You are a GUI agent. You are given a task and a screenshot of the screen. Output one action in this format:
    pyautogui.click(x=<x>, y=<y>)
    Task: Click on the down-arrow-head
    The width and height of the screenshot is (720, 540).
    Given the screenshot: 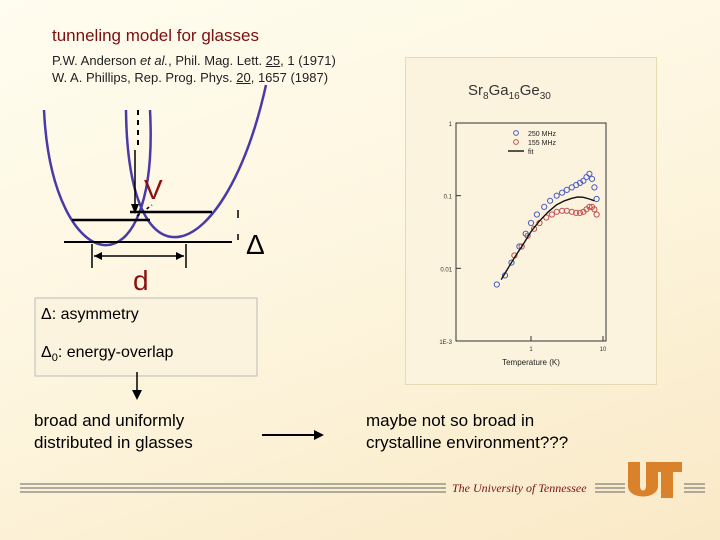 What is the action you would take?
    pyautogui.click(x=137, y=395)
    